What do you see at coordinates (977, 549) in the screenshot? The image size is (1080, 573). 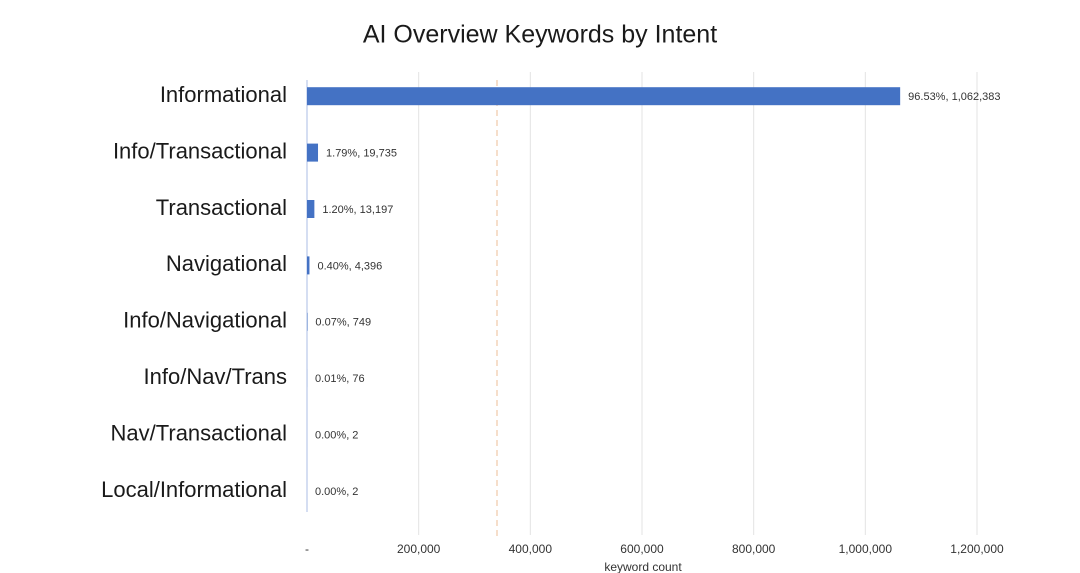 I see `x-tick-label: 1,200,000` at bounding box center [977, 549].